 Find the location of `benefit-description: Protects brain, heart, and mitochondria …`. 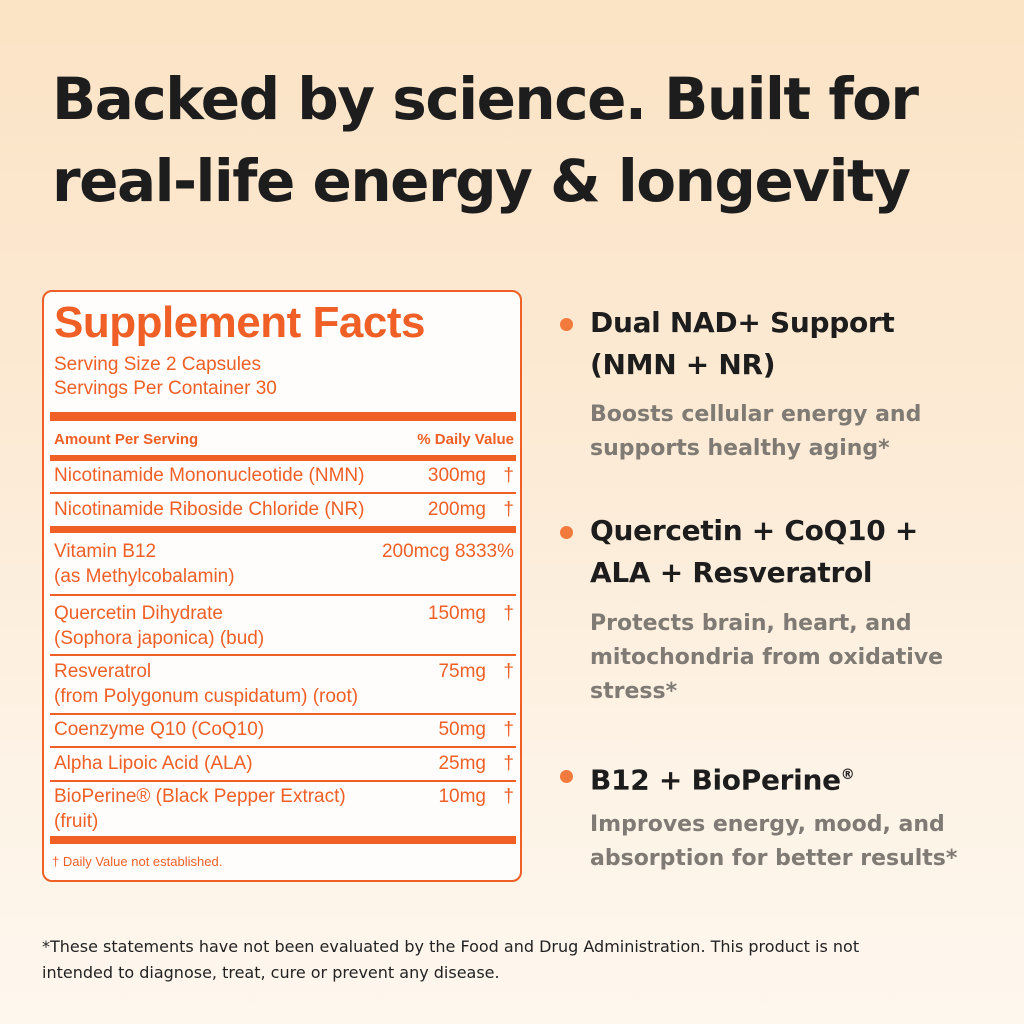

benefit-description: Protects brain, heart, and mitochondria … is located at coordinates (795, 658).